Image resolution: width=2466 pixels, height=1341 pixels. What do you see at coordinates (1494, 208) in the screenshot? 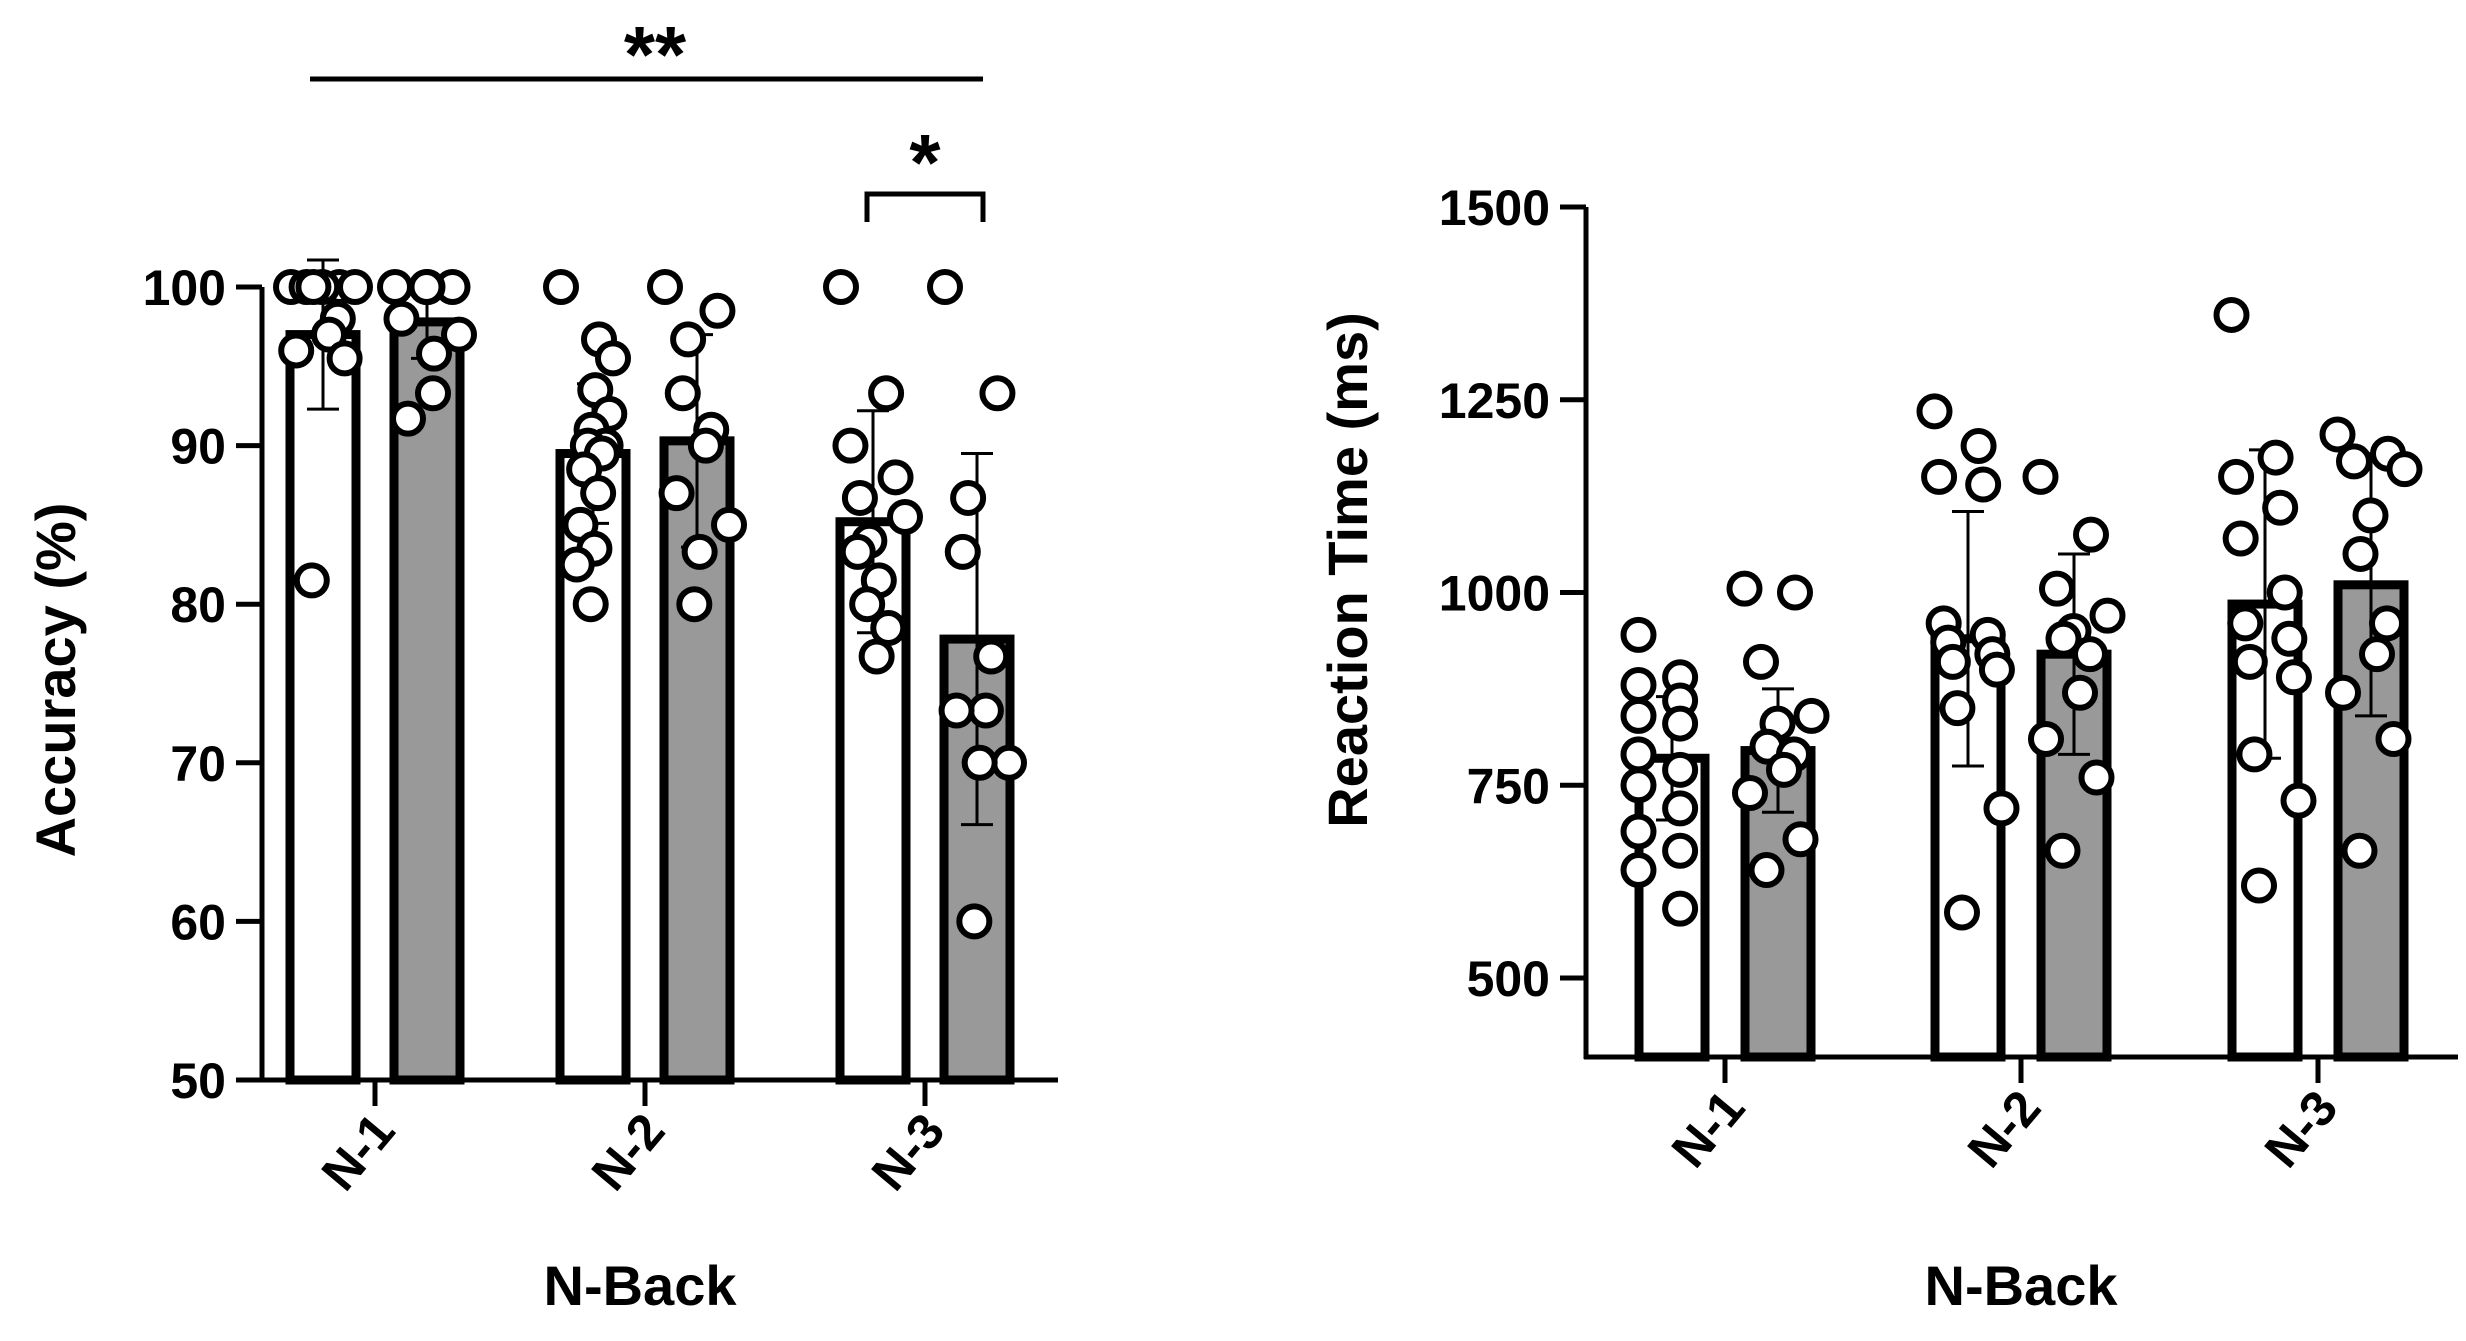
I see `y-tick-label: 1500` at bounding box center [1494, 208].